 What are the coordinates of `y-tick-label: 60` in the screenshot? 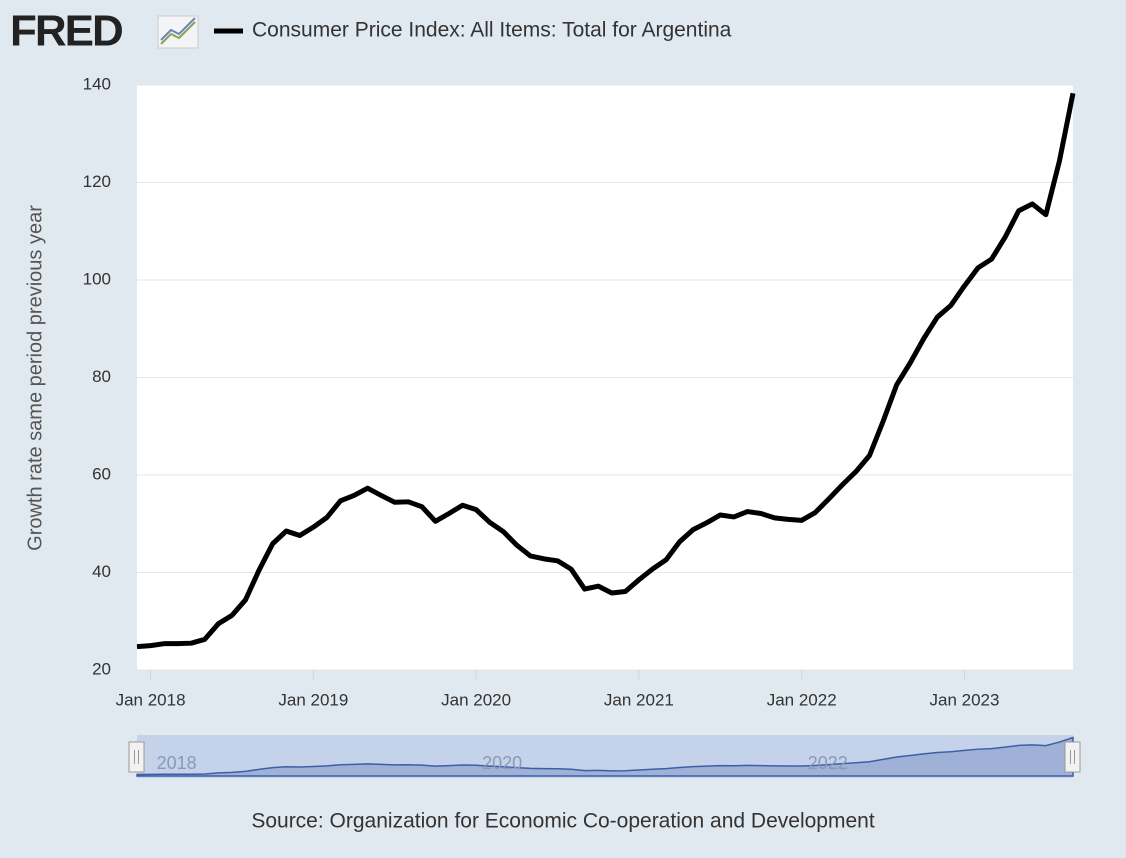 It's located at (101, 473).